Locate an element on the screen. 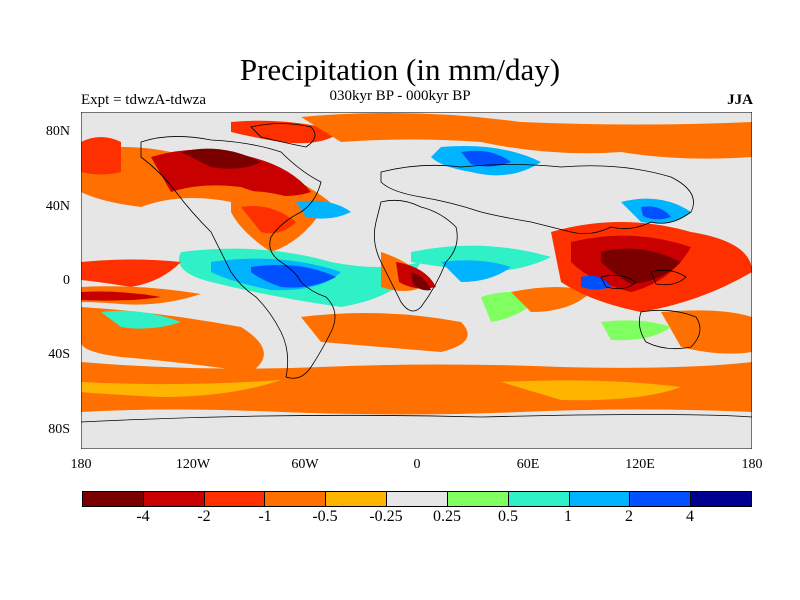 Image resolution: width=800 pixels, height=600 pixels. lat-label-0: 0 is located at coordinates (66, 280).